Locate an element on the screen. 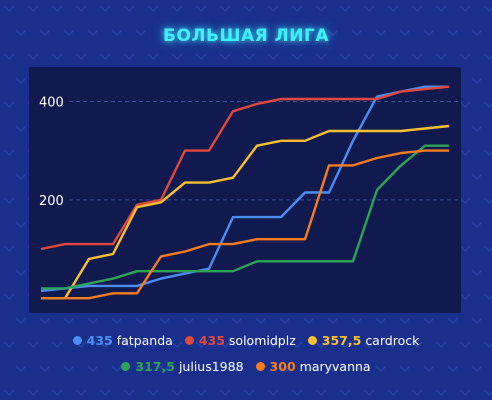 The height and width of the screenshot is (400, 492). page-title: БОЛЬШАЯ ЛИГА is located at coordinates (246, 36).